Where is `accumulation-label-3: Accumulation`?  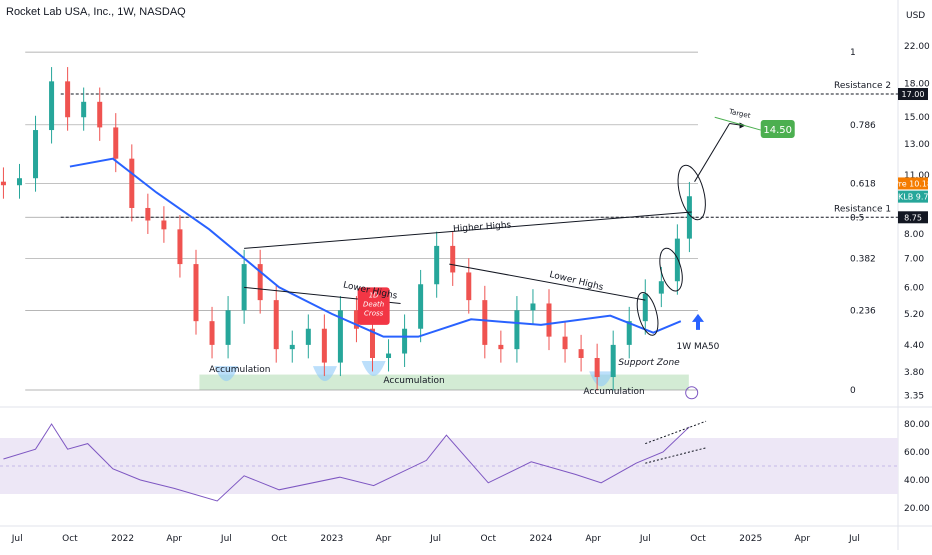 accumulation-label-3: Accumulation is located at coordinates (613, 392).